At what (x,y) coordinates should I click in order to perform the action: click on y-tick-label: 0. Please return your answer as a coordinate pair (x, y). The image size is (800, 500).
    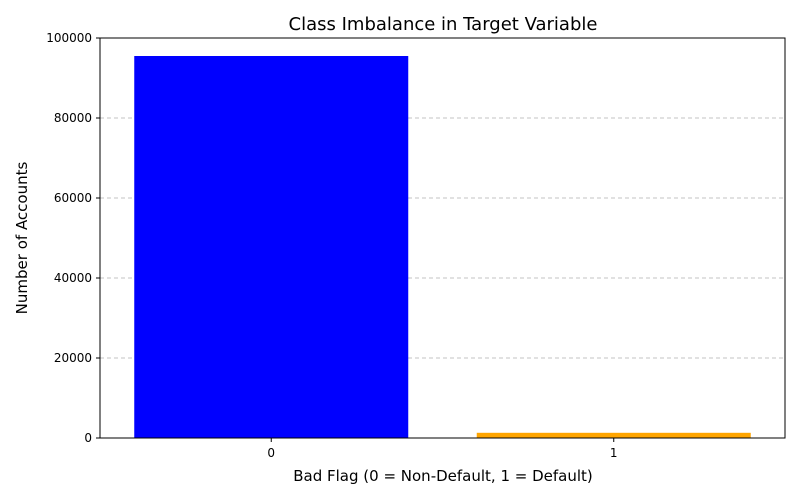
    Looking at the image, I should click on (88, 438).